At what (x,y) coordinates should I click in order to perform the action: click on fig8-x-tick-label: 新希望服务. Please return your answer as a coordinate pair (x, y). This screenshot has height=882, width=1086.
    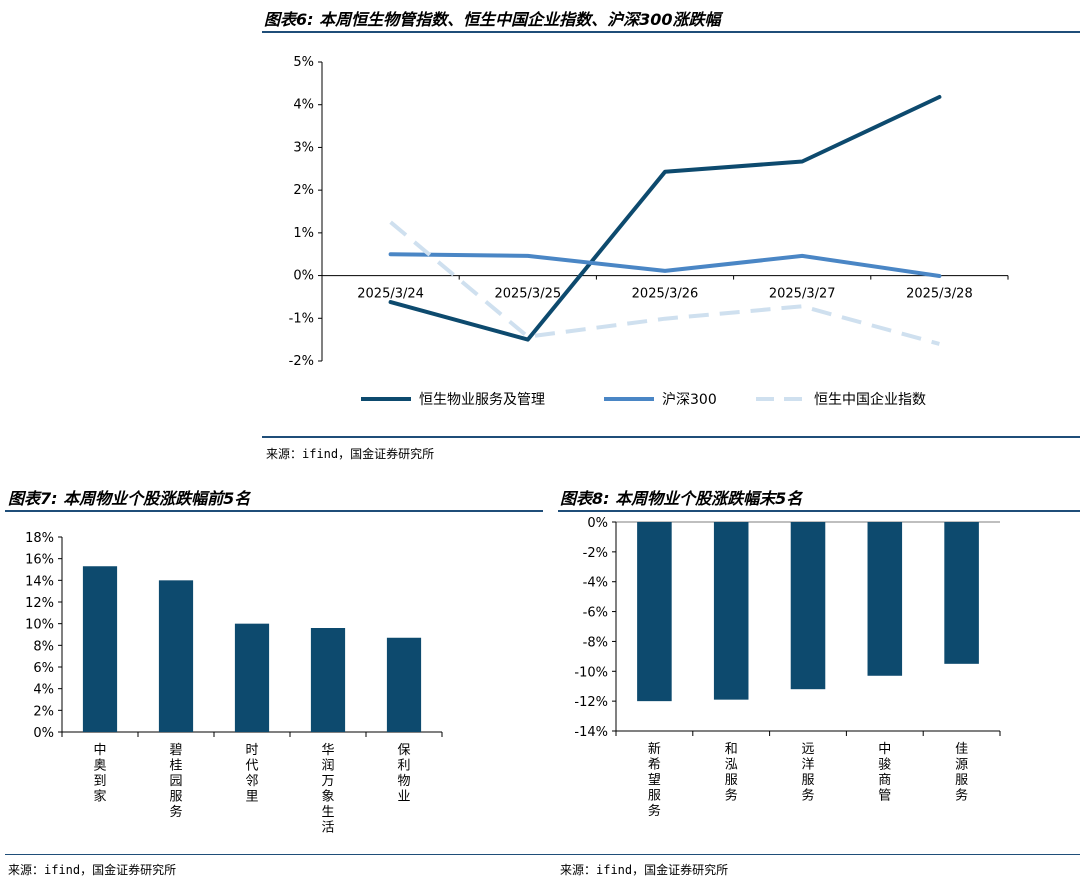
    Looking at the image, I should click on (654, 780).